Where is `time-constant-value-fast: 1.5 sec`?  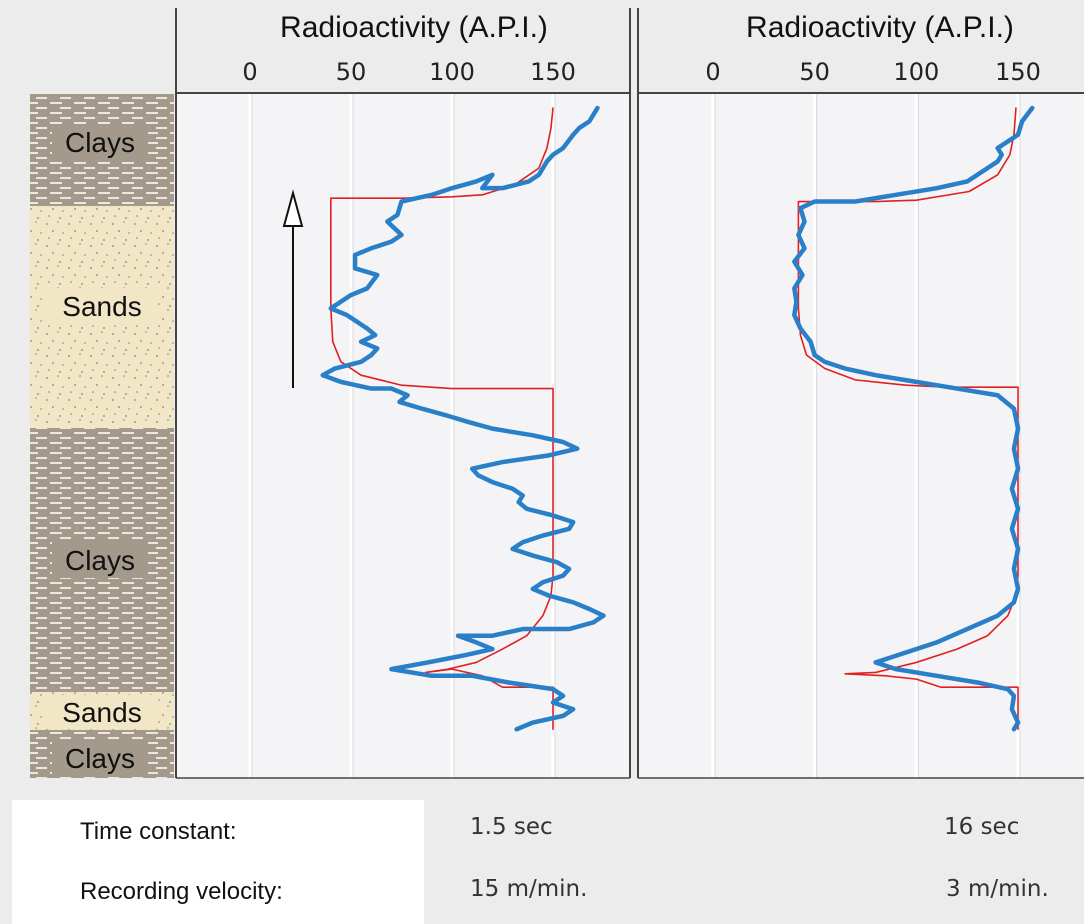
time-constant-value-fast: 1.5 sec is located at coordinates (511, 827).